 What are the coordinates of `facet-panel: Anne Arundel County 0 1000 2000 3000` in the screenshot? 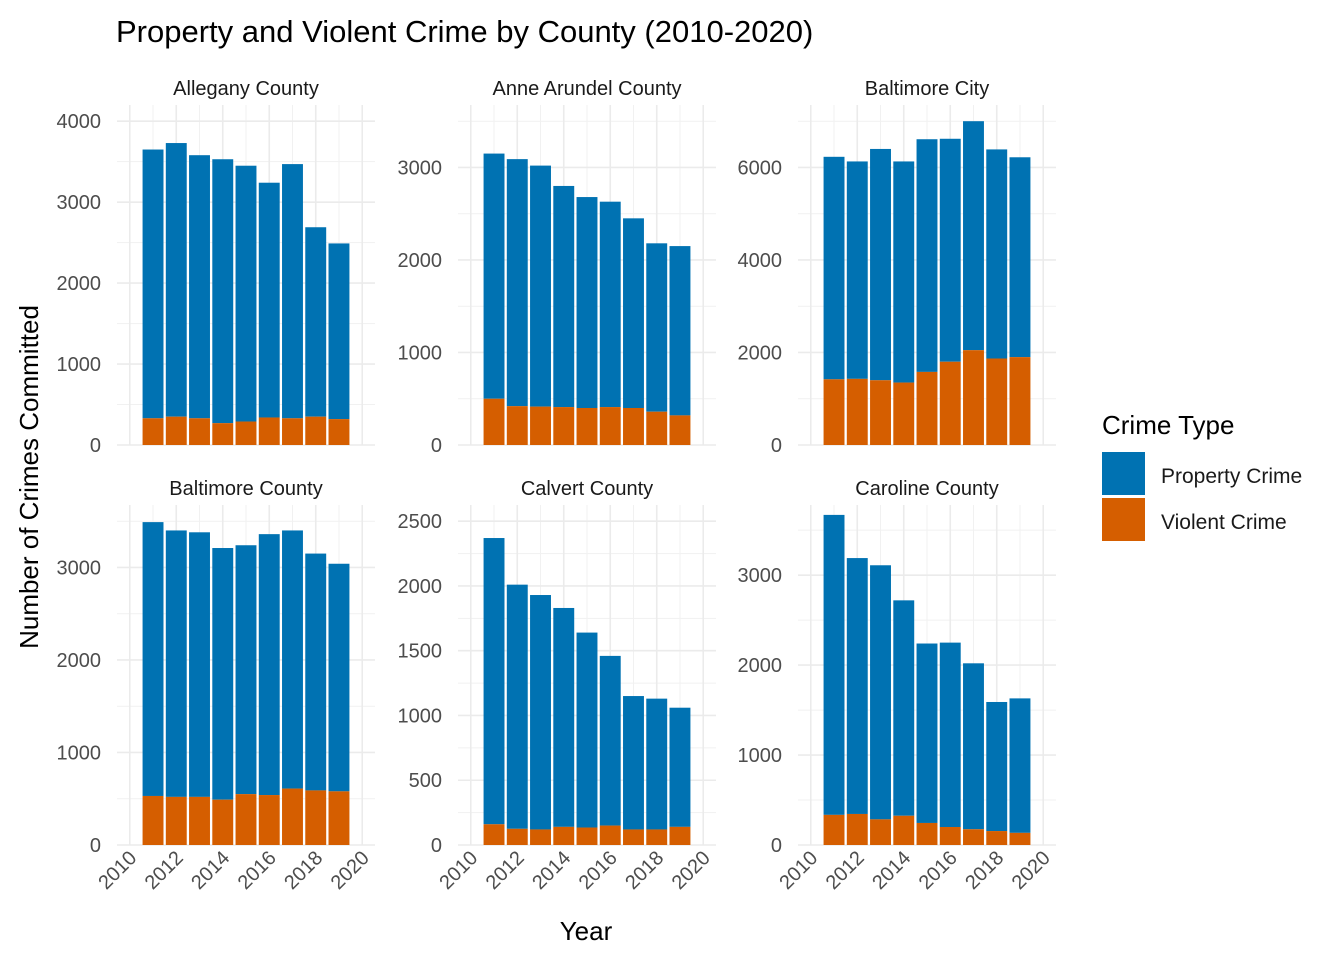 It's located at (557, 267).